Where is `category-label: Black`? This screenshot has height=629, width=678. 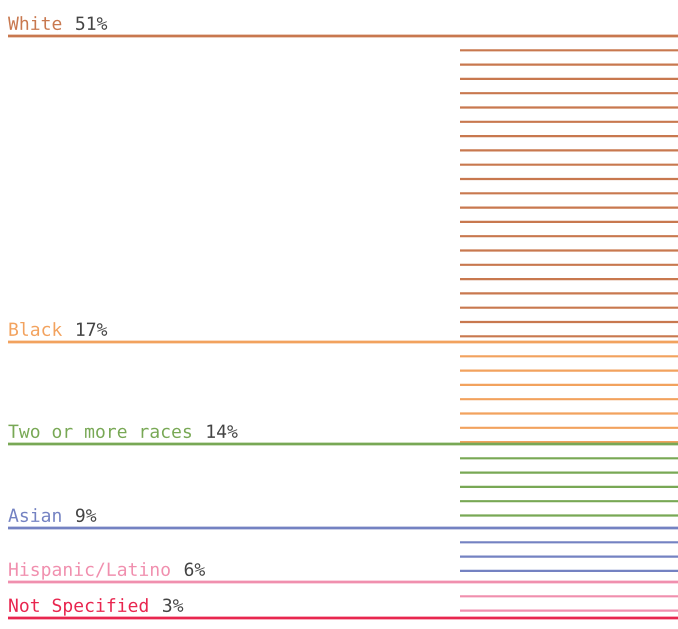
category-label: Black is located at coordinates (35, 329).